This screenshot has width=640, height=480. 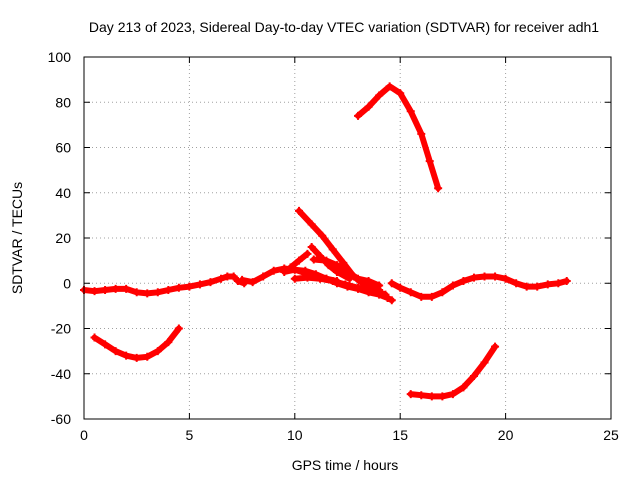 What do you see at coordinates (63, 238) in the screenshot?
I see `y-tick-label: 20` at bounding box center [63, 238].